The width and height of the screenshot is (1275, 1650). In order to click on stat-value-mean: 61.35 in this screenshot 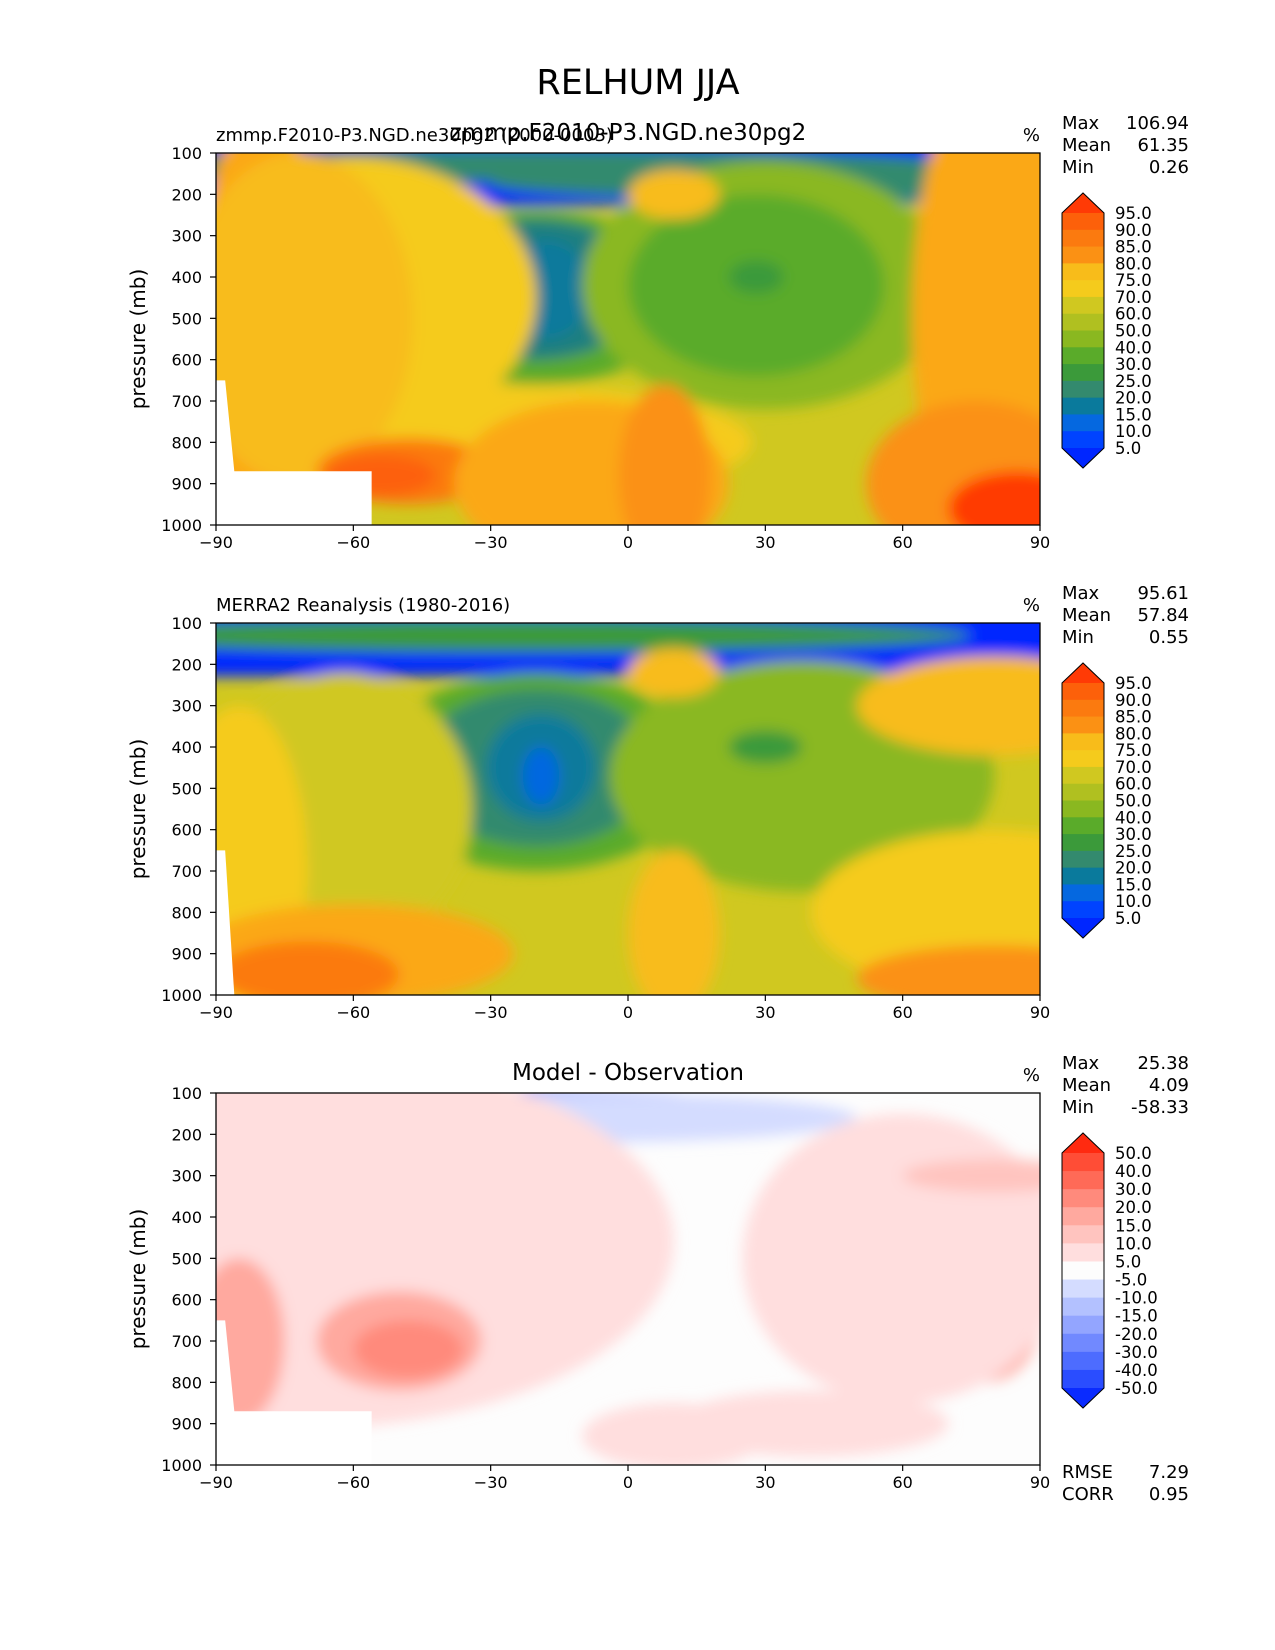, I will do `click(1163, 145)`.